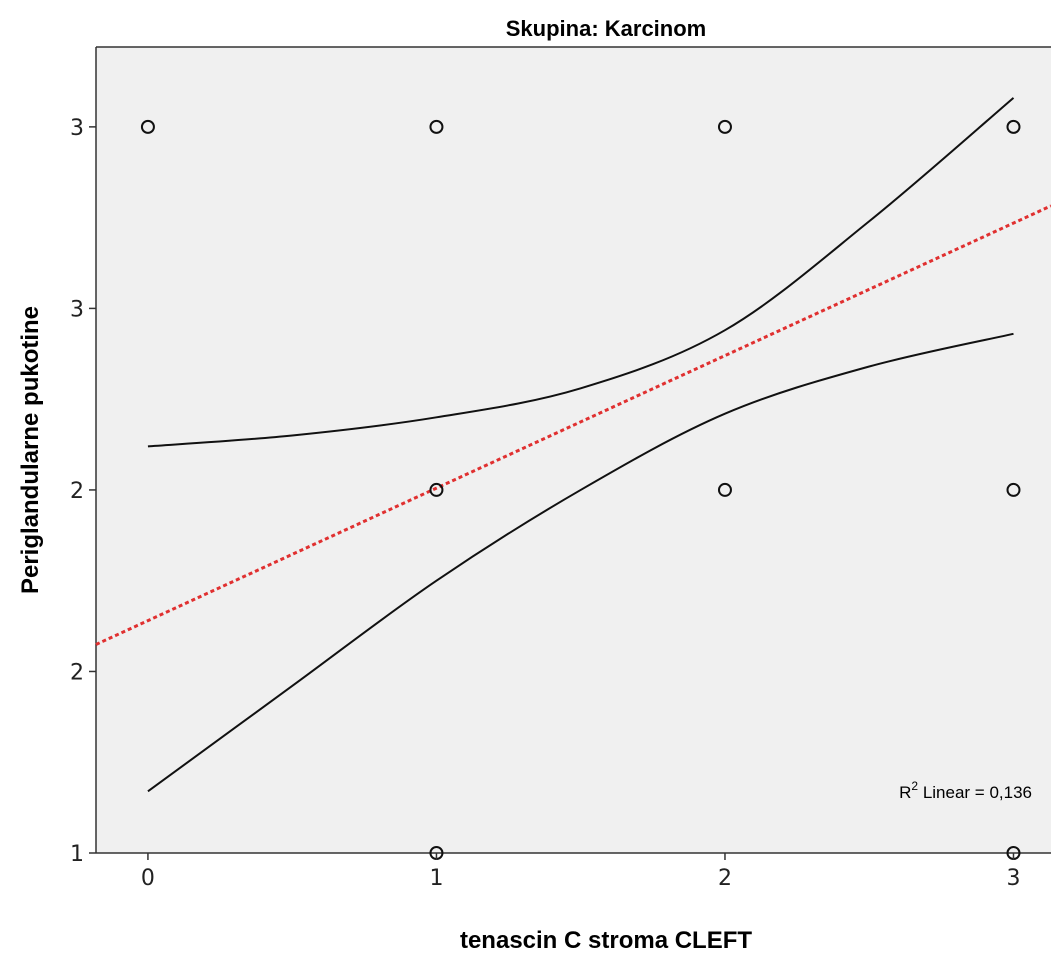  I want to click on r-squared-annotation: R2 Linear = 0,136, so click(965, 790).